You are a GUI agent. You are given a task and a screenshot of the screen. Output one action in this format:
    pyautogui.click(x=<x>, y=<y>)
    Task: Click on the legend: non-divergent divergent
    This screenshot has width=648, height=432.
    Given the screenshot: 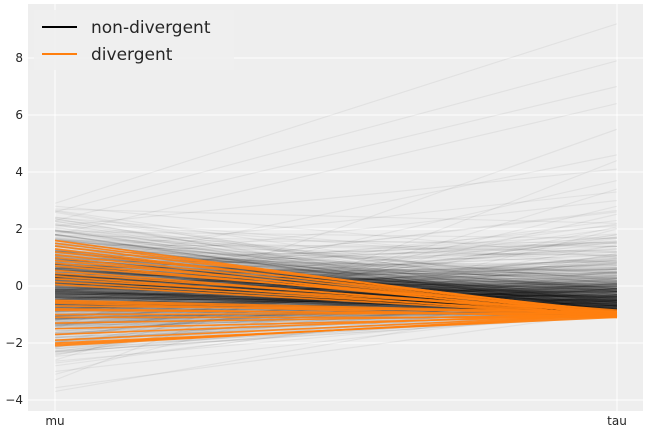 What is the action you would take?
    pyautogui.click(x=134, y=40)
    